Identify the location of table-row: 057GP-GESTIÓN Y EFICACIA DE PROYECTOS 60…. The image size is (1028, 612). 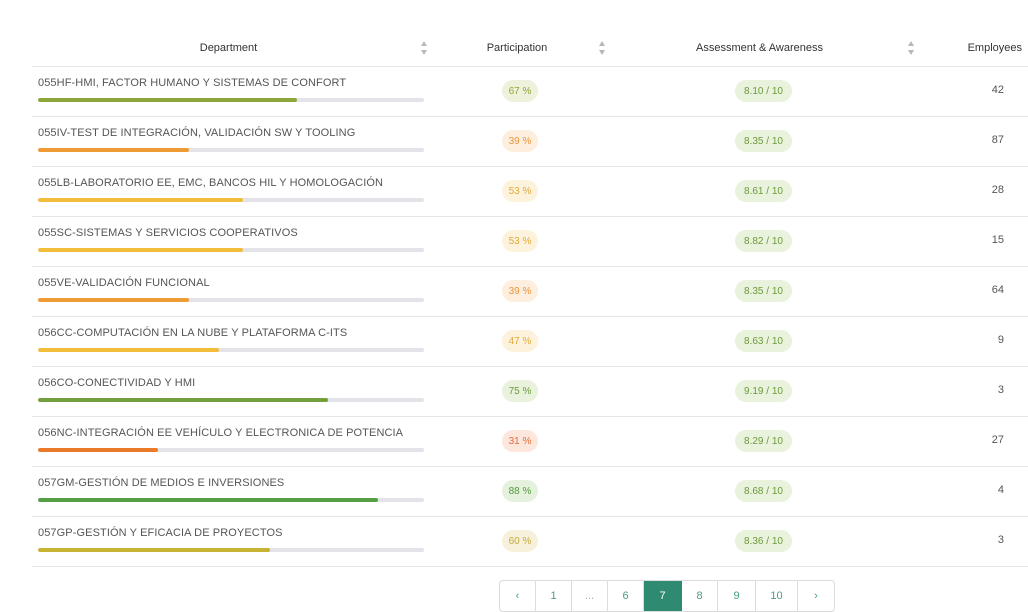
(530, 542).